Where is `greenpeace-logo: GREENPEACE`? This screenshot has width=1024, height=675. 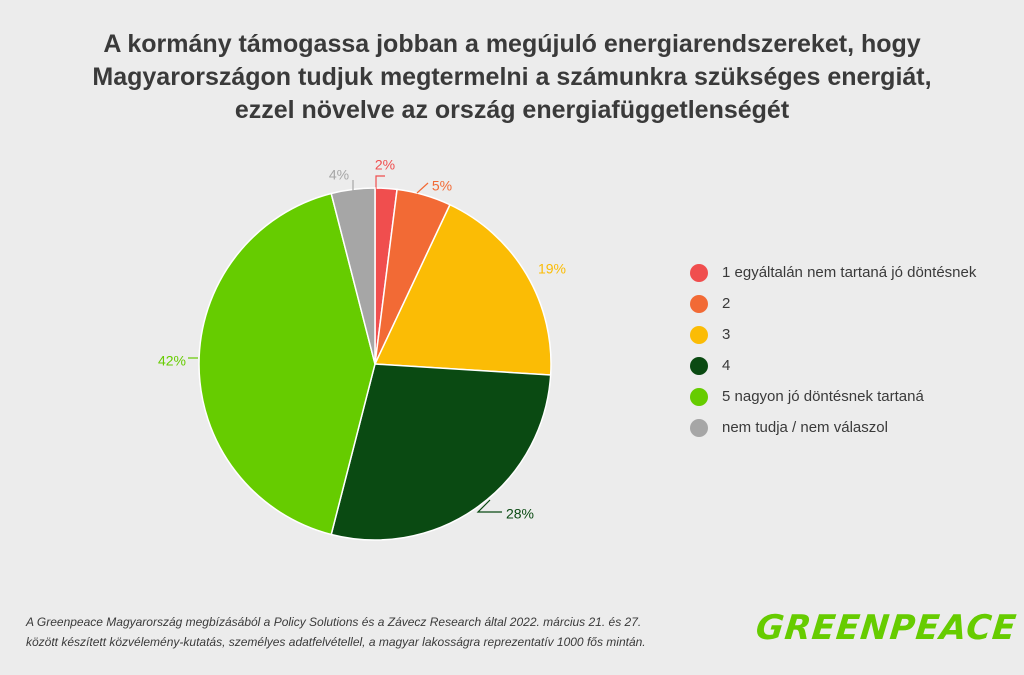
greenpeace-logo: GREENPEACE is located at coordinates (886, 628).